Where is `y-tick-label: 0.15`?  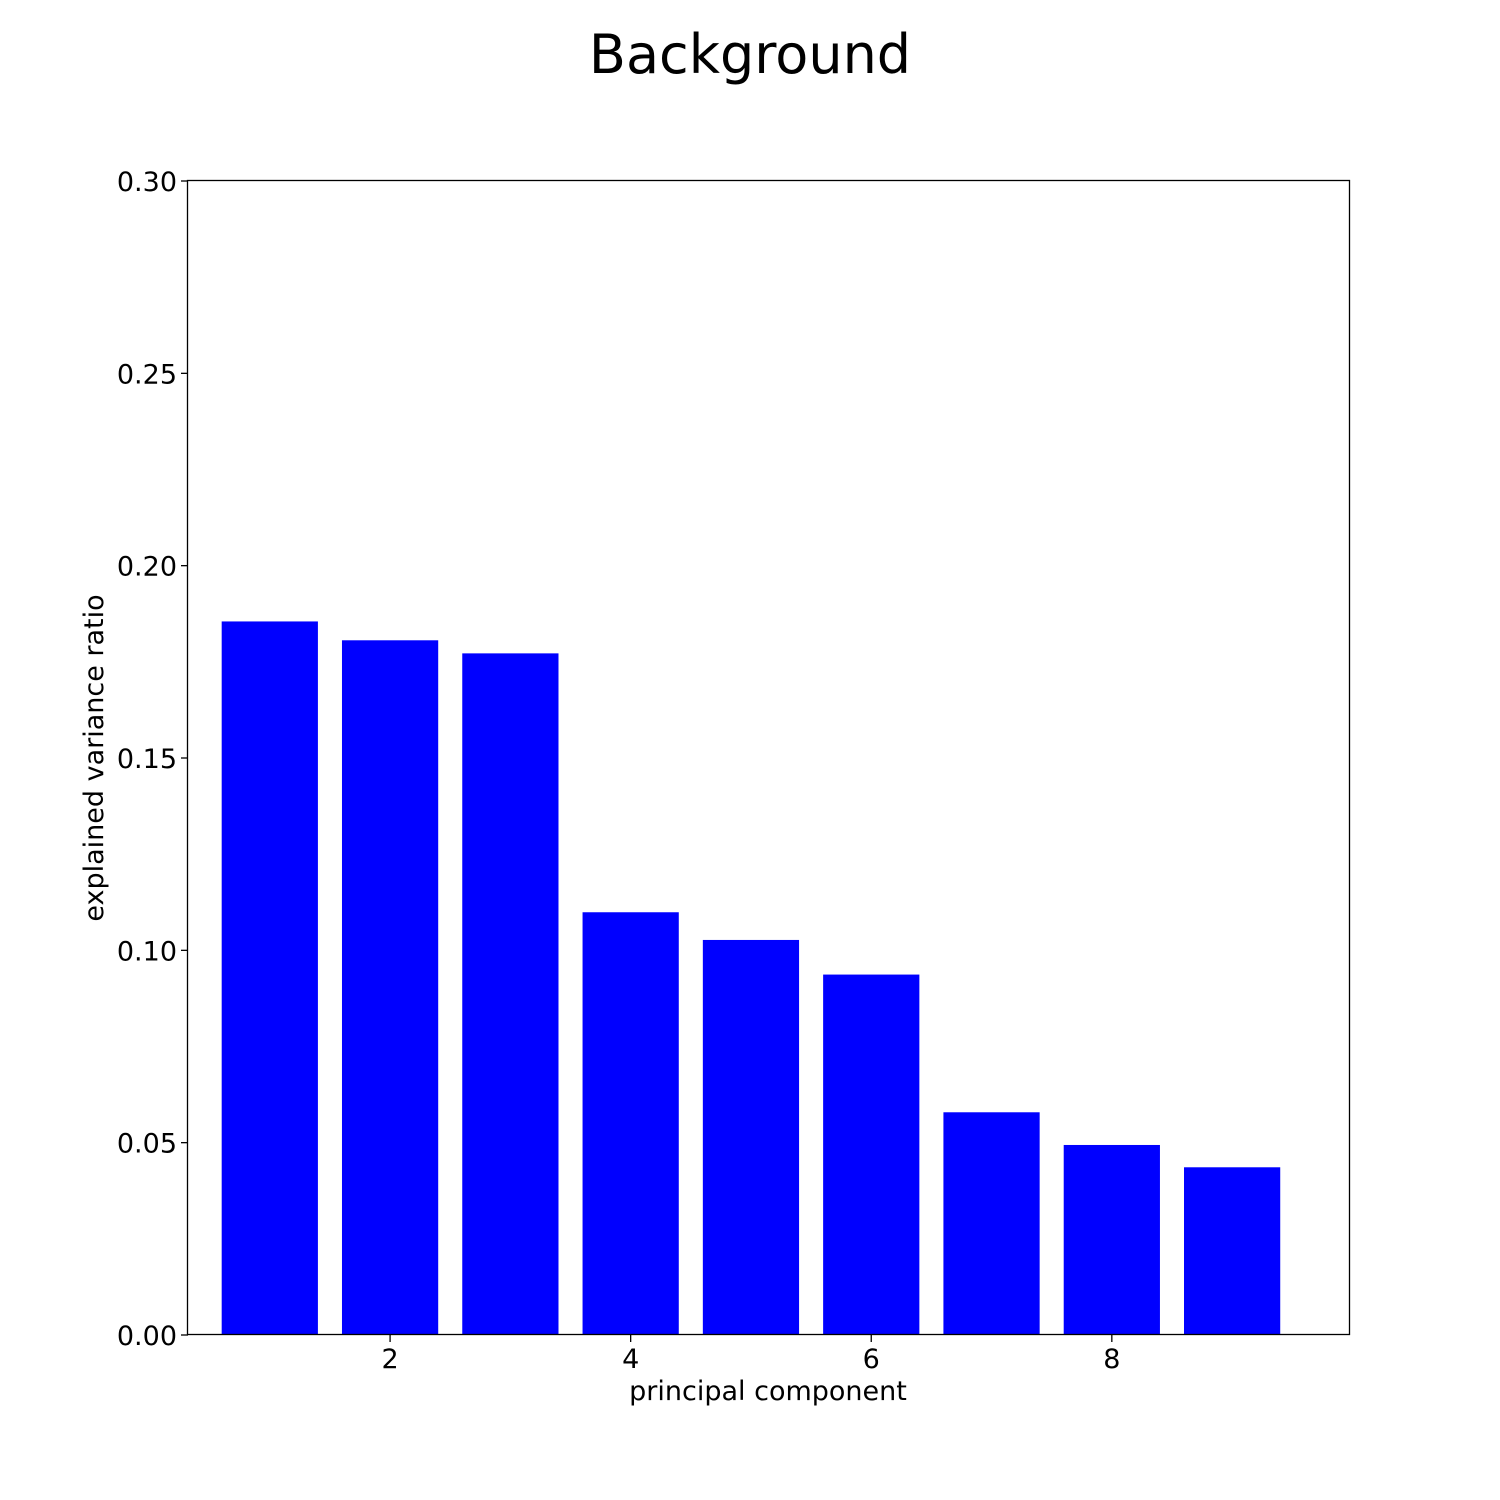 y-tick-label: 0.15 is located at coordinates (147, 759).